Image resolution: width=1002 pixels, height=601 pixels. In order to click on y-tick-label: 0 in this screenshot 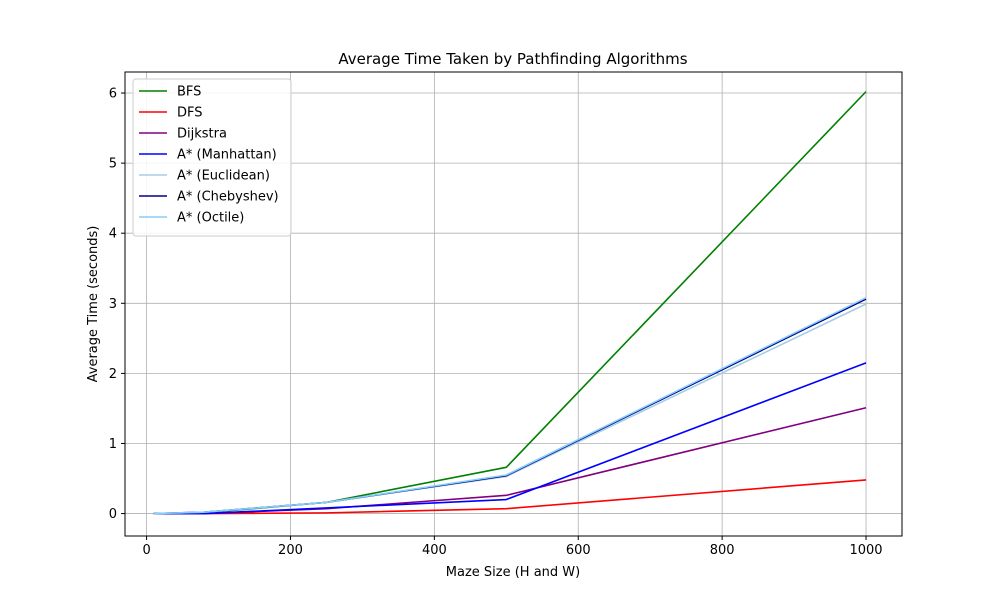, I will do `click(113, 514)`.